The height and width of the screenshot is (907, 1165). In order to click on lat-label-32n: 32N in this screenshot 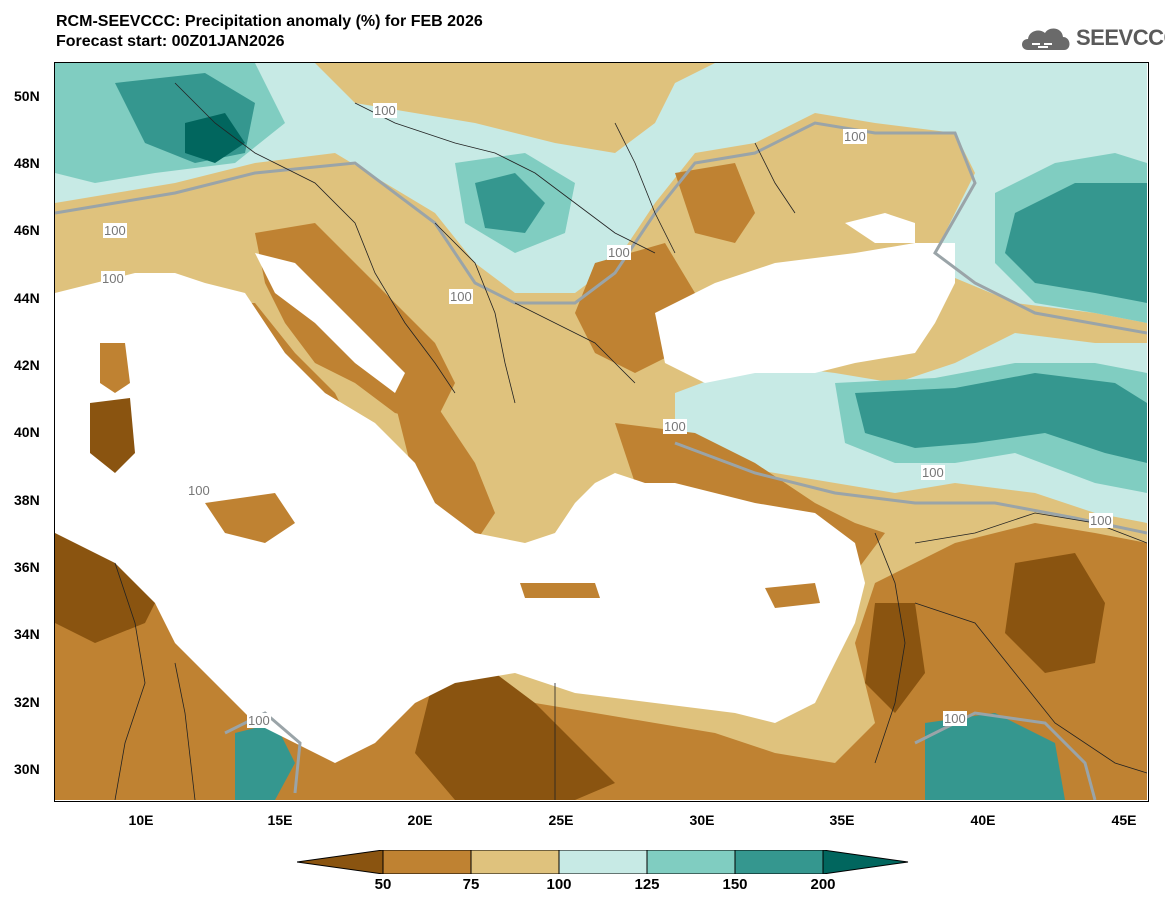, I will do `click(27, 702)`.